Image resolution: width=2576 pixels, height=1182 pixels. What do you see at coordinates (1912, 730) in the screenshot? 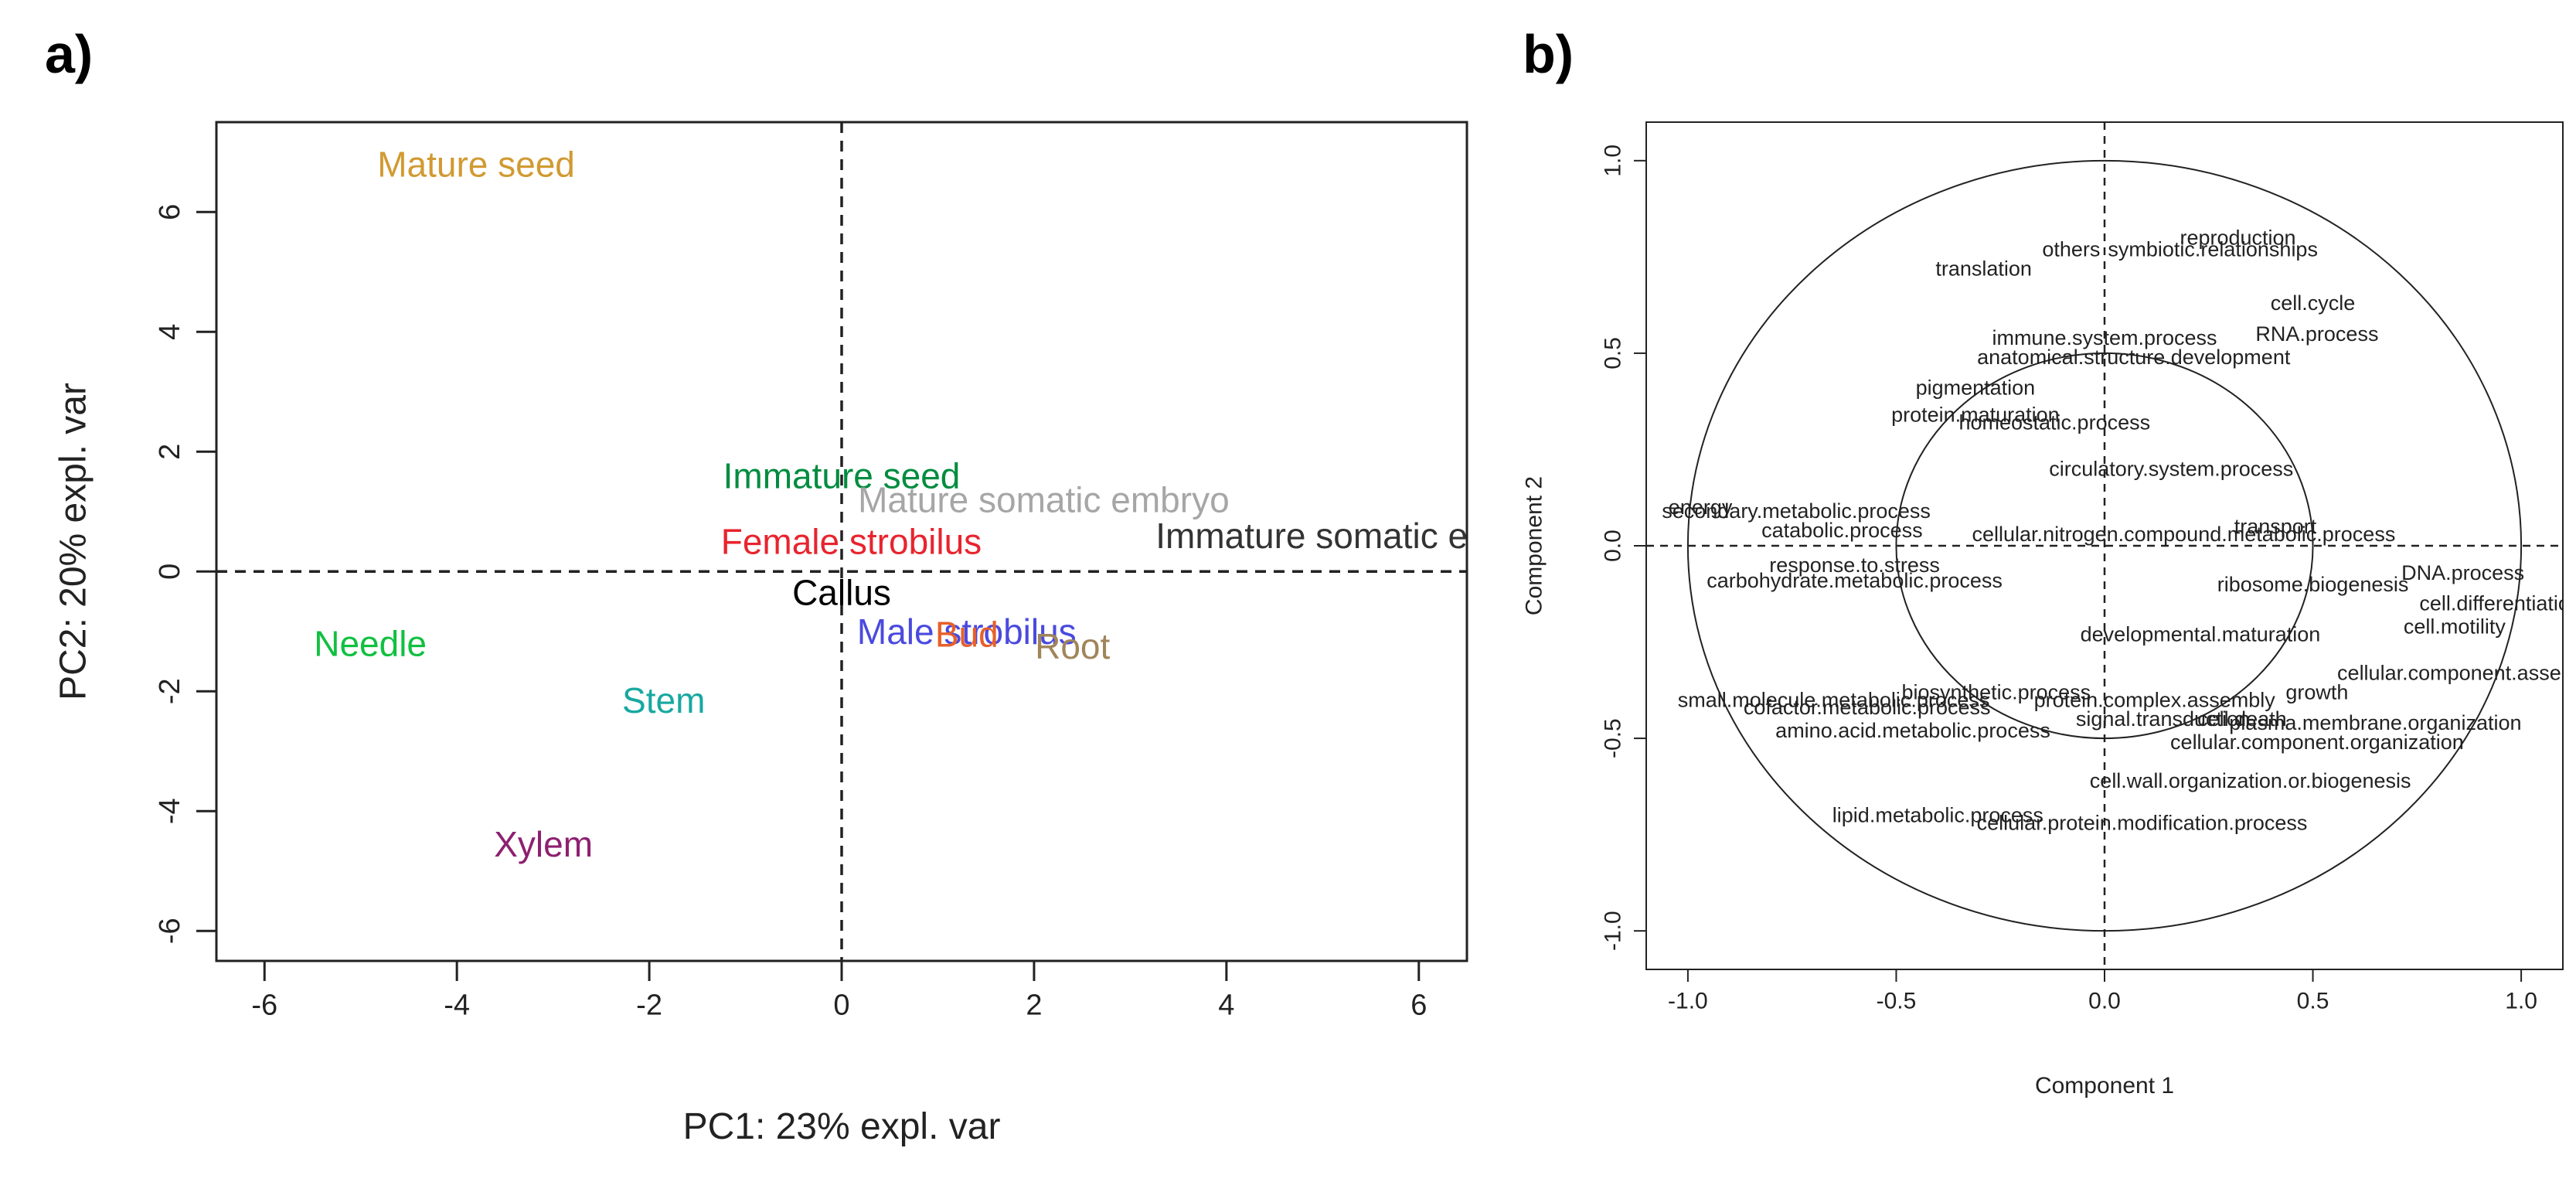
I see `point-label: amino.acid.metabolic.process` at bounding box center [1912, 730].